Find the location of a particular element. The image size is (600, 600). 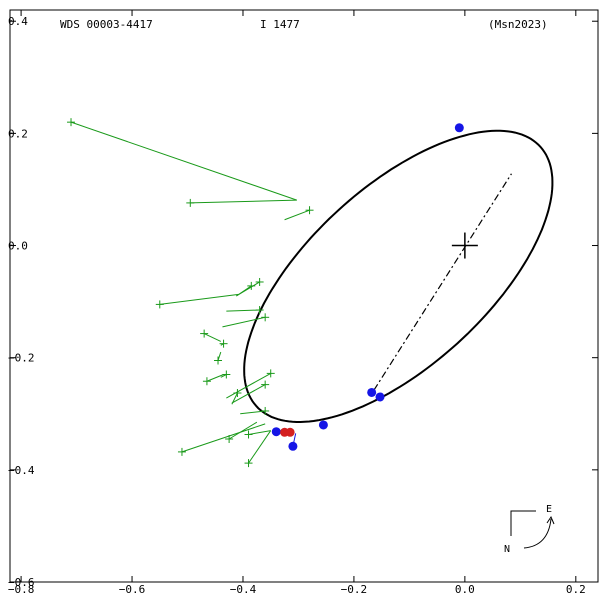

x-tick-label: −0.4 is located at coordinates (243, 589).